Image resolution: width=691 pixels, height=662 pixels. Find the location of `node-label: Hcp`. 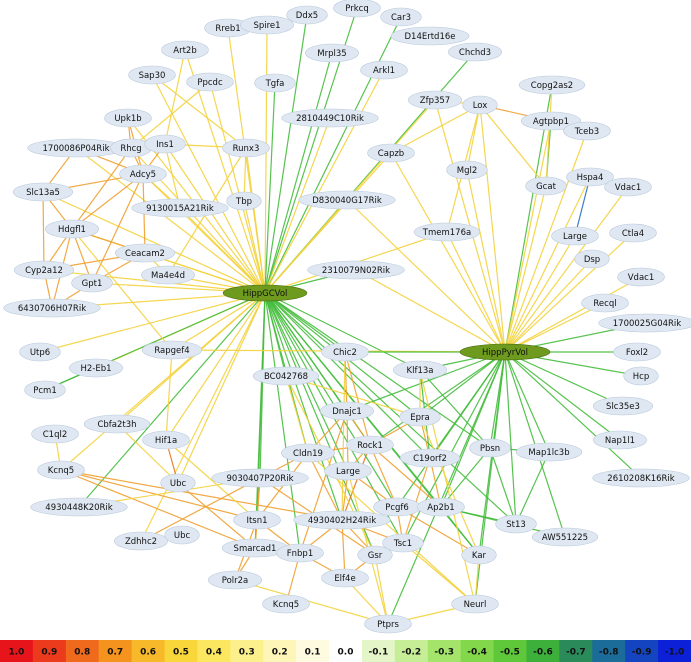

node-label: Hcp is located at coordinates (641, 377).